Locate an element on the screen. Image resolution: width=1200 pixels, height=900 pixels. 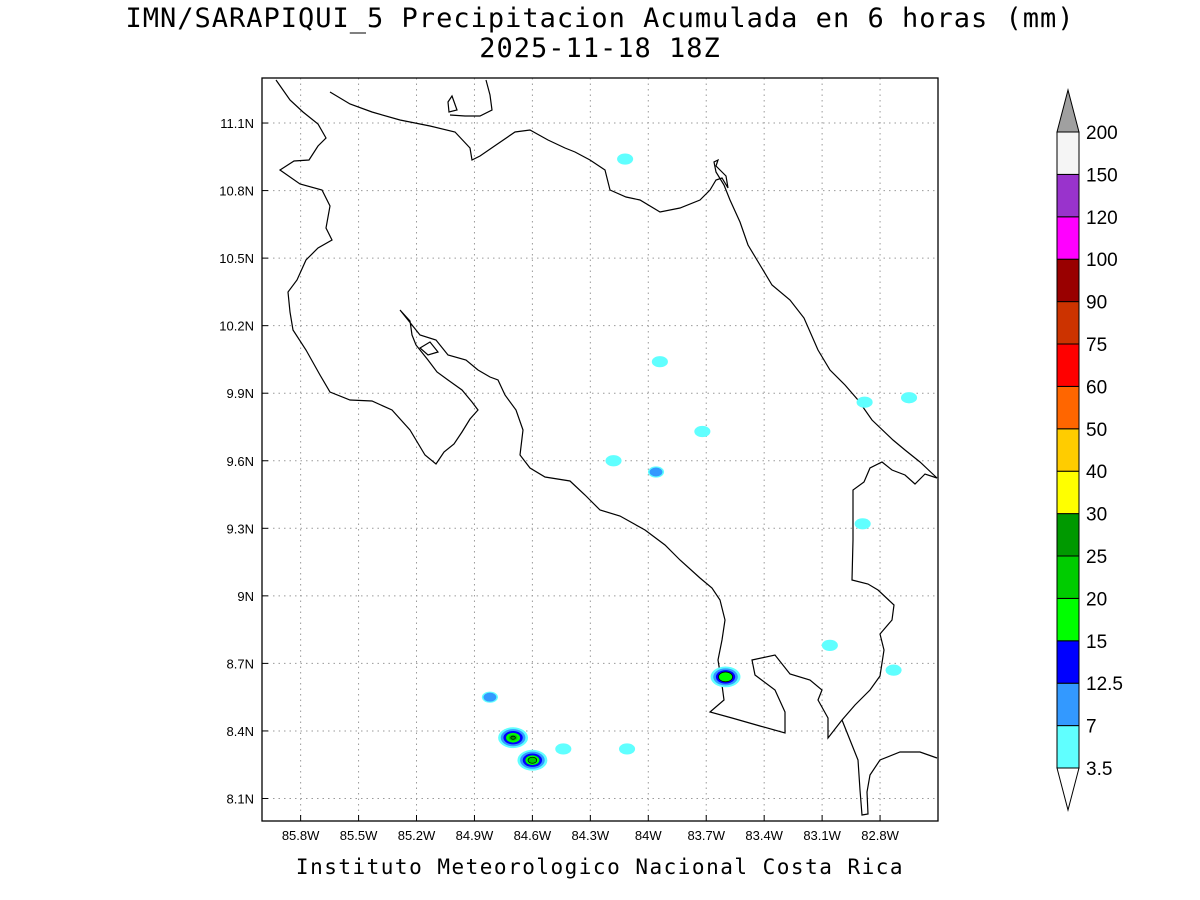
lon-tick-label: 84W is located at coordinates (648, 835).